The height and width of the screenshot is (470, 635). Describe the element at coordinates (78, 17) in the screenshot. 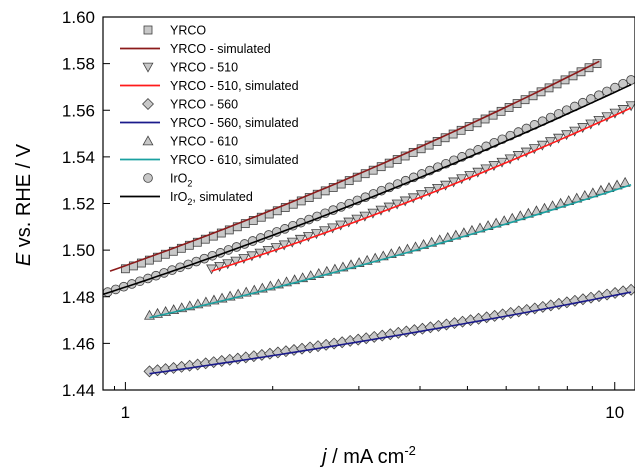

I see `y-tick-label: 1.60` at that location.